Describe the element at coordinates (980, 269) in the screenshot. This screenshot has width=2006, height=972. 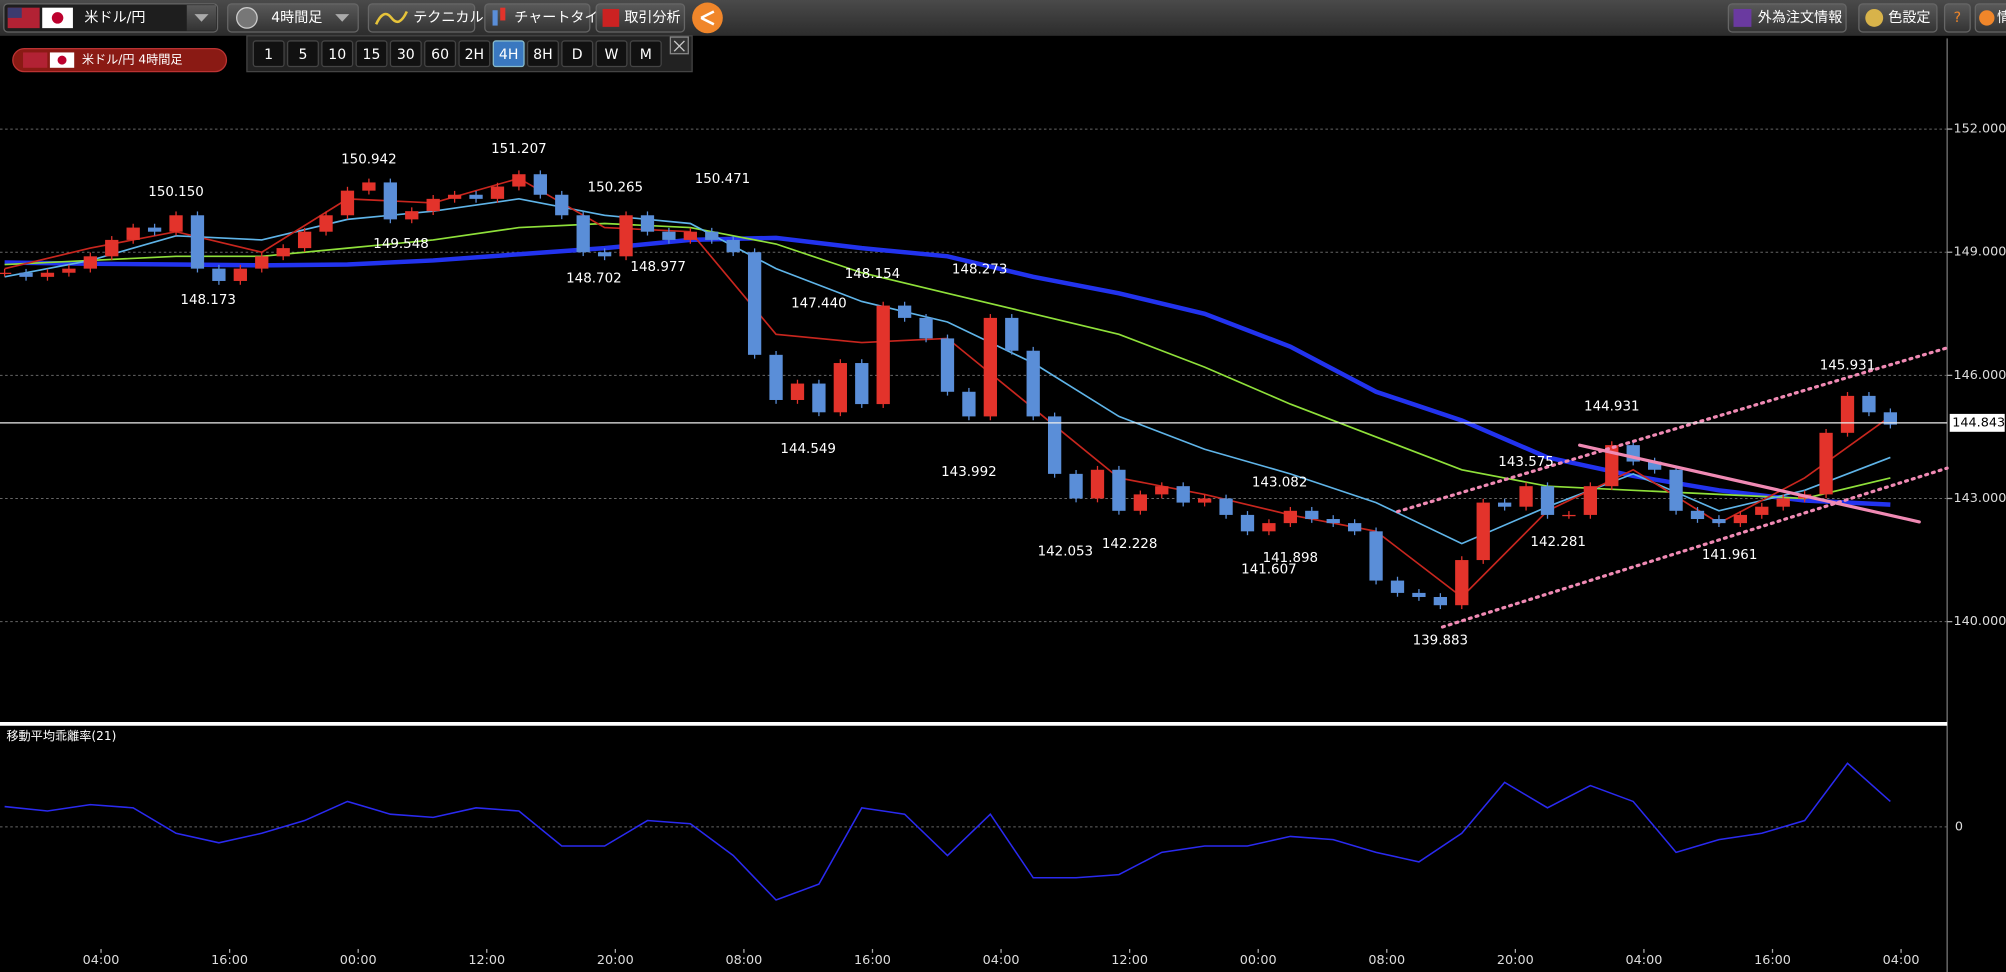
I see `price-annotation: 148.273` at that location.